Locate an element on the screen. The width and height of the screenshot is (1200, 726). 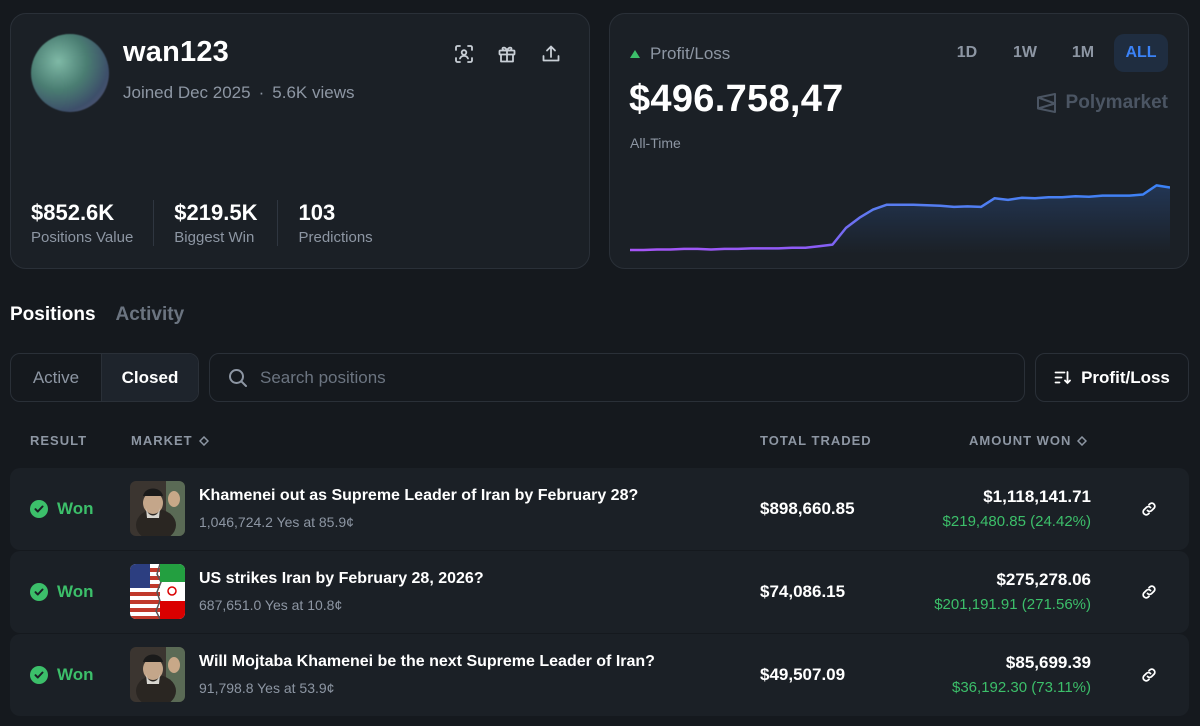
sort-button: Profit/Loss is located at coordinates (1112, 377).